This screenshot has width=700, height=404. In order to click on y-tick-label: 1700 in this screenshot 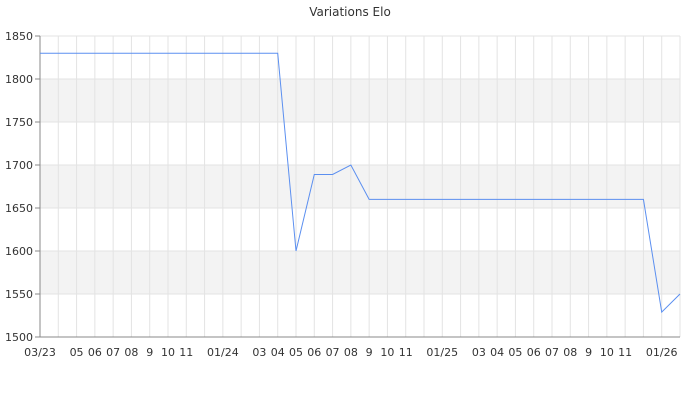, I will do `click(19, 165)`.